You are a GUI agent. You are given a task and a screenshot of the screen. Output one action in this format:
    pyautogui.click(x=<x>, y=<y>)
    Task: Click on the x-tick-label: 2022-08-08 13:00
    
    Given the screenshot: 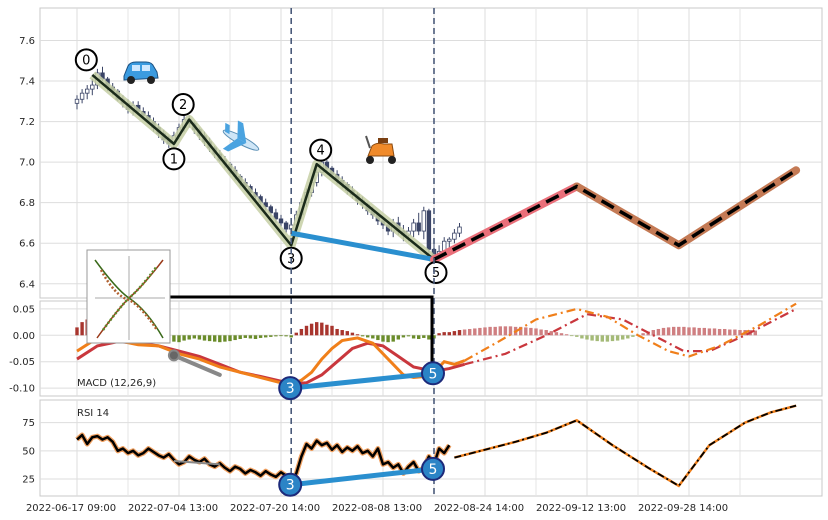 What is the action you would take?
    pyautogui.click(x=377, y=508)
    